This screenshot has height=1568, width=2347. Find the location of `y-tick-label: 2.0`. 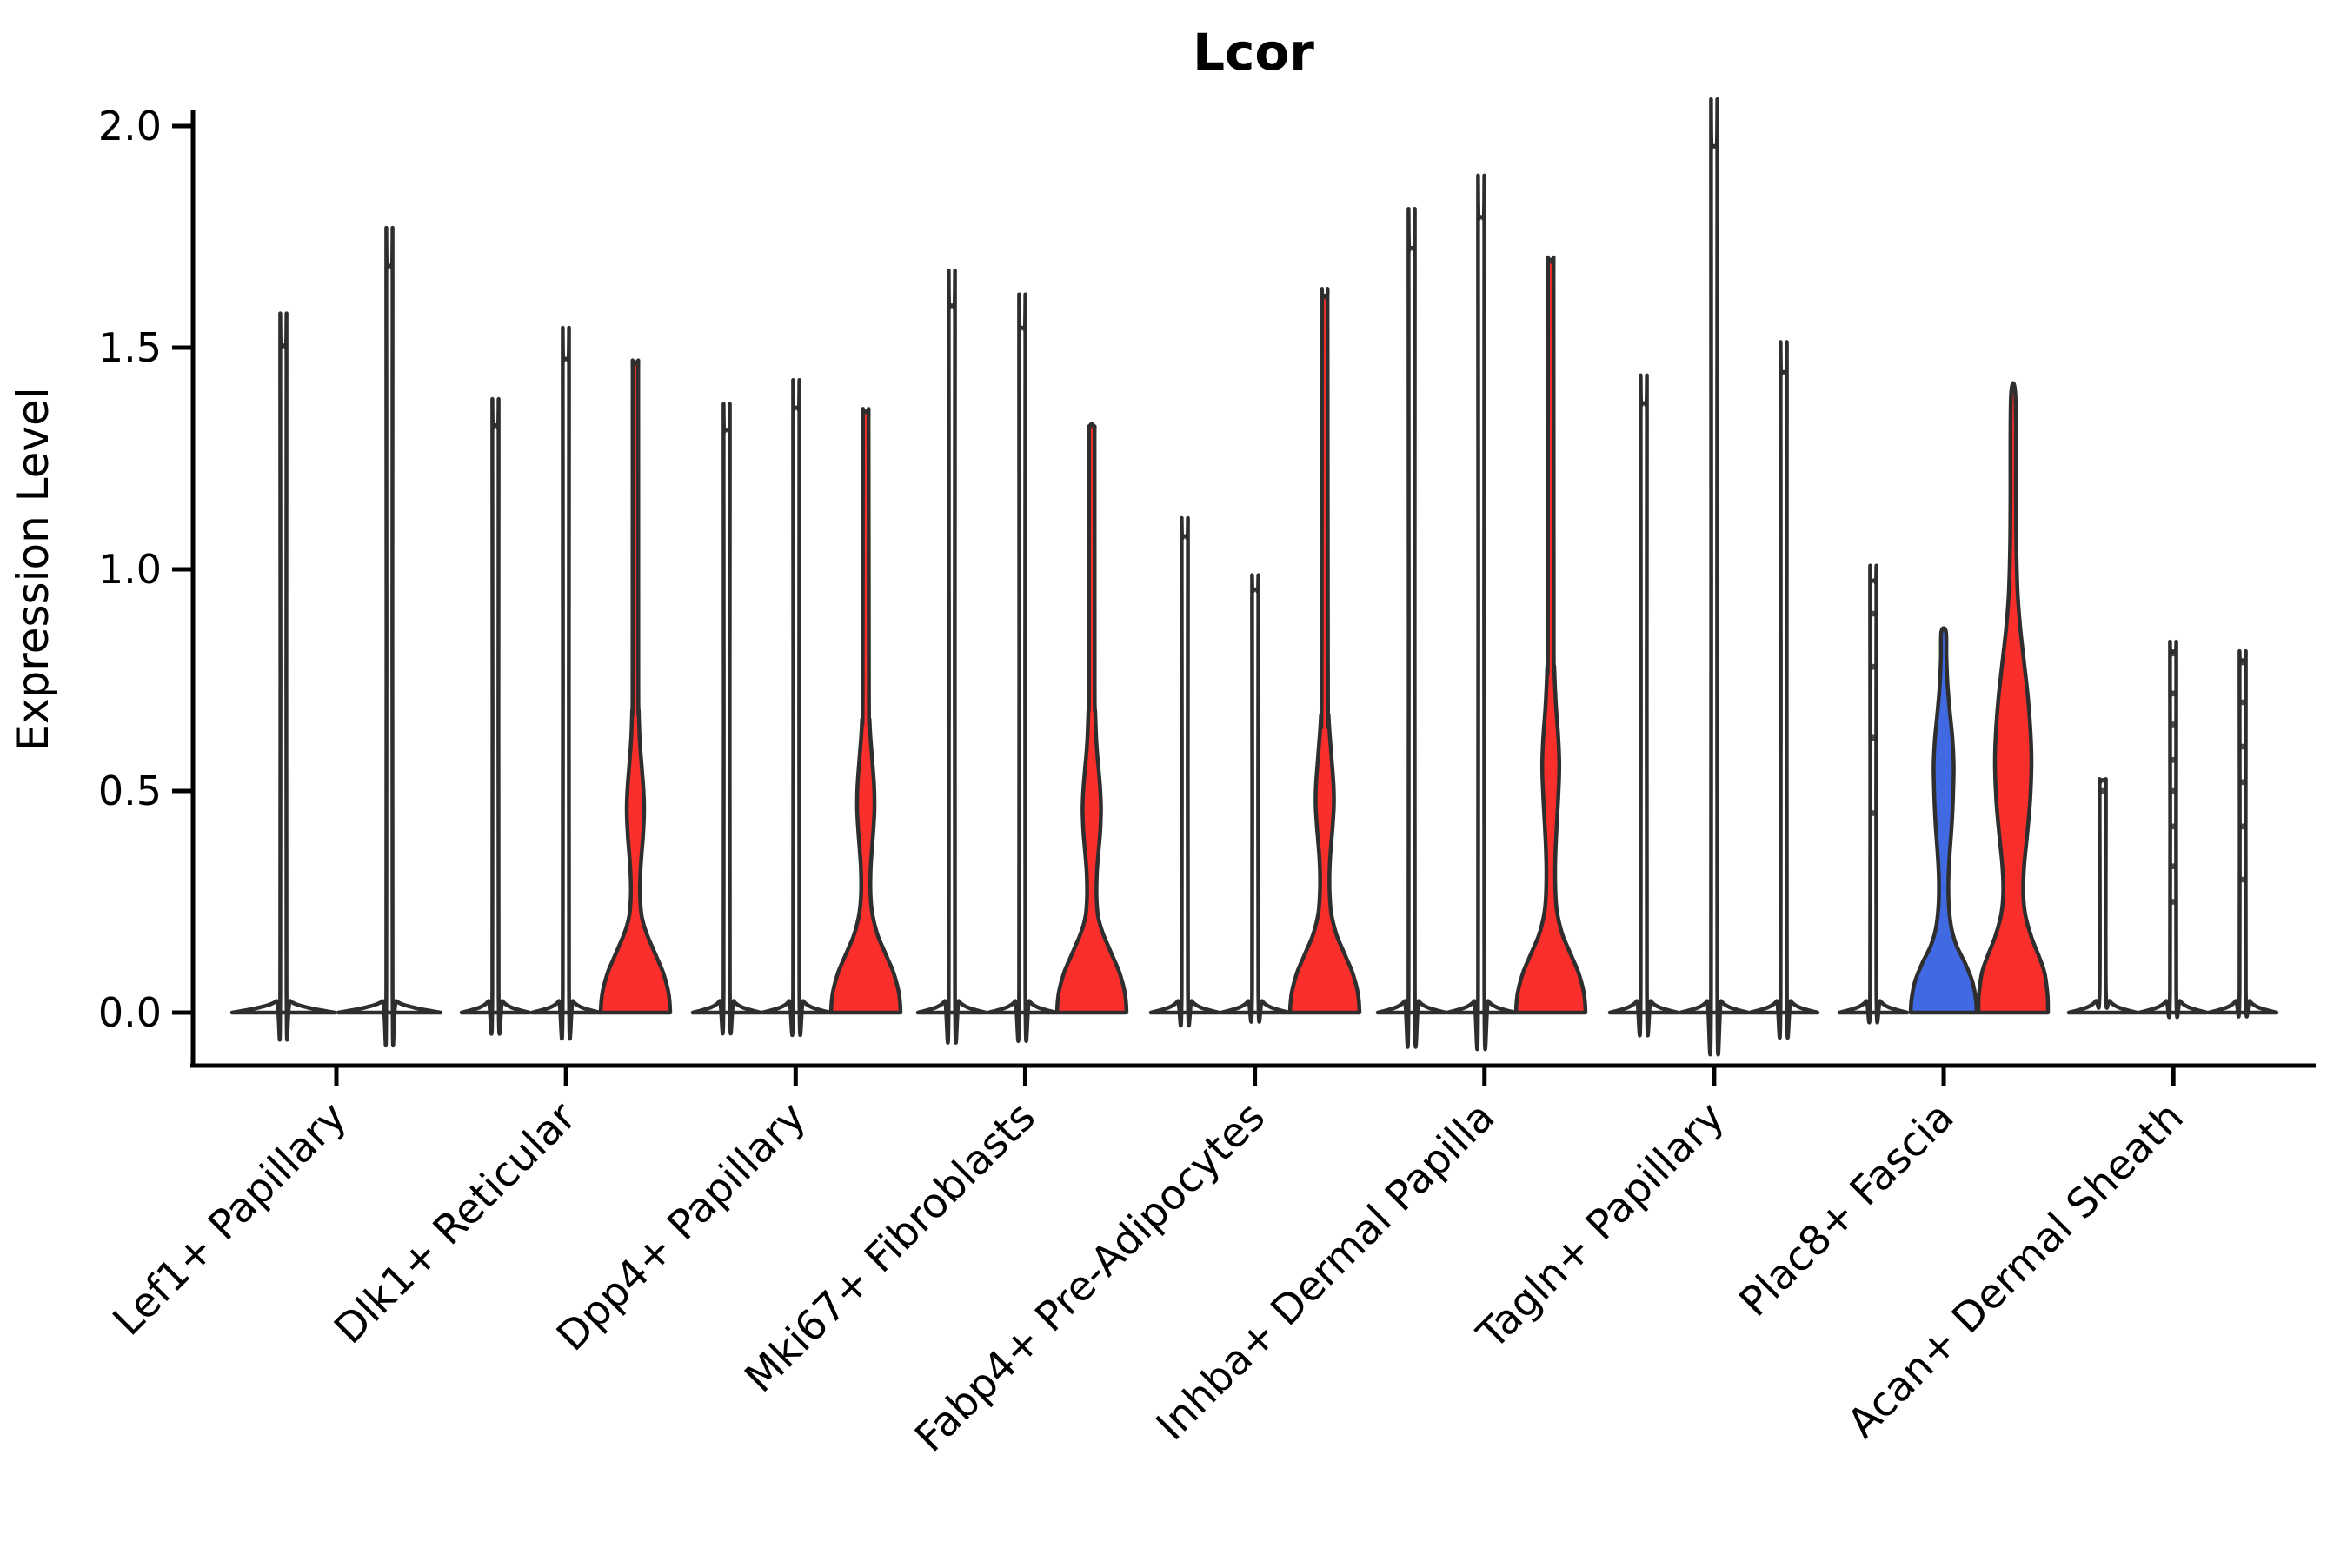

y-tick-label: 2.0 is located at coordinates (130, 126).